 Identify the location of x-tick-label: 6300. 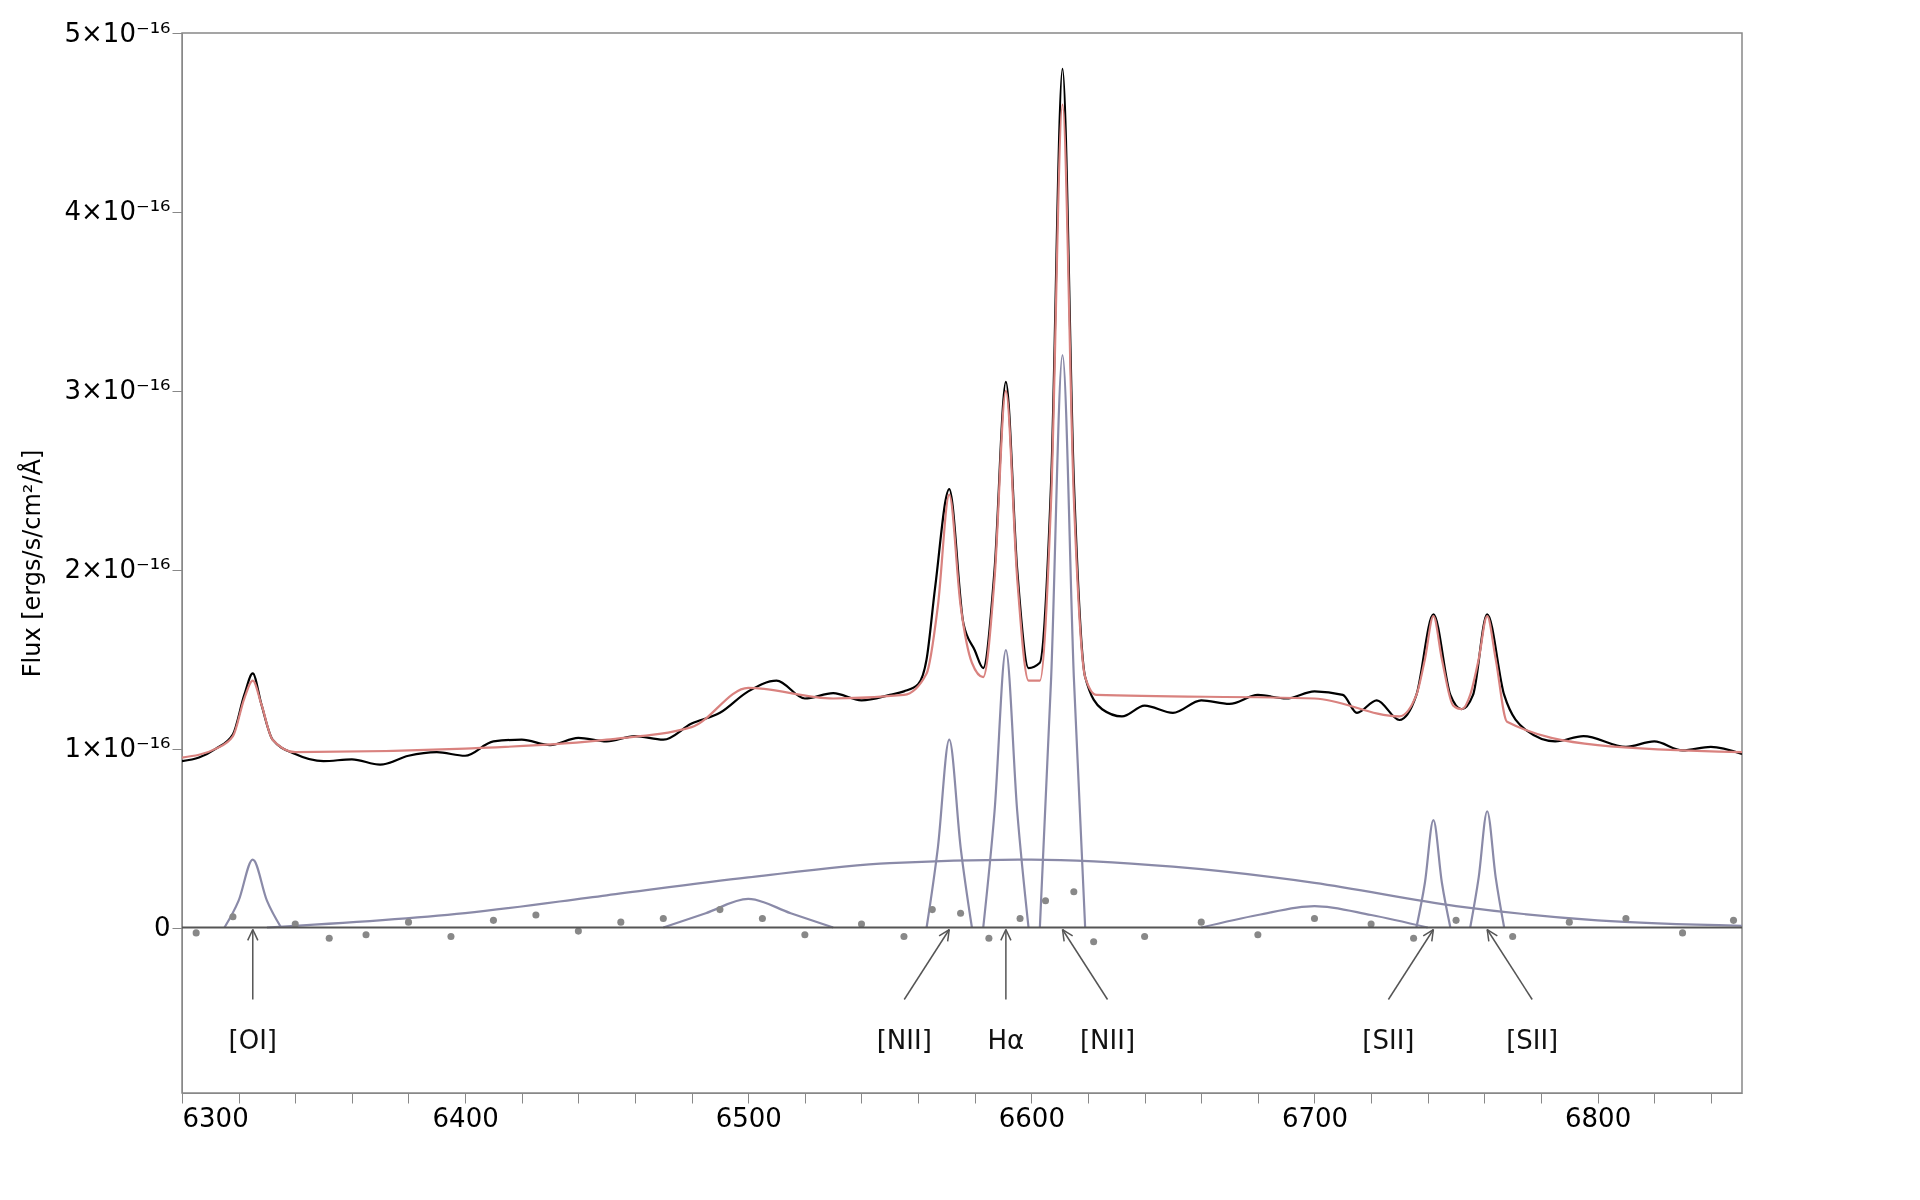
(215, 1117).